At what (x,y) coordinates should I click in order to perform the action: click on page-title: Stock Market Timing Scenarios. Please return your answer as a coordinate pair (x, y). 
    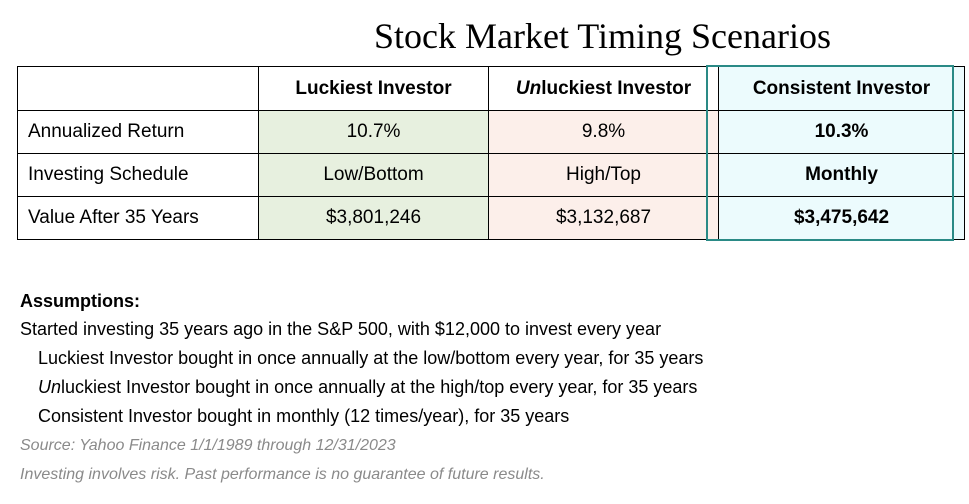
    Looking at the image, I should click on (602, 36).